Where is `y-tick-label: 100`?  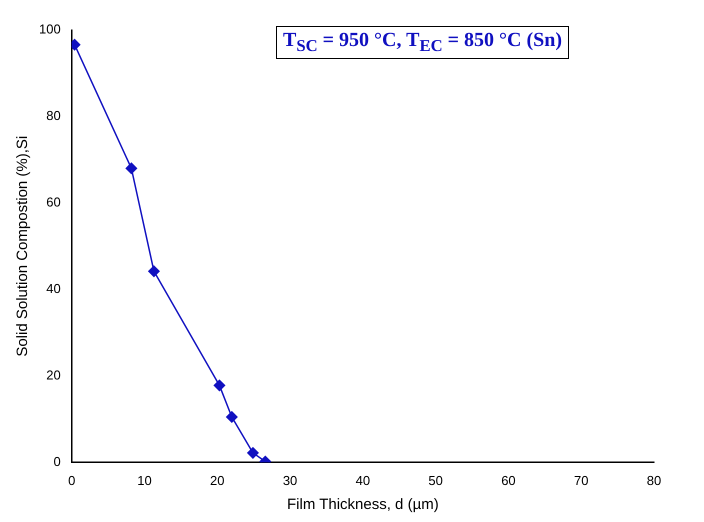 y-tick-label: 100 is located at coordinates (49, 29).